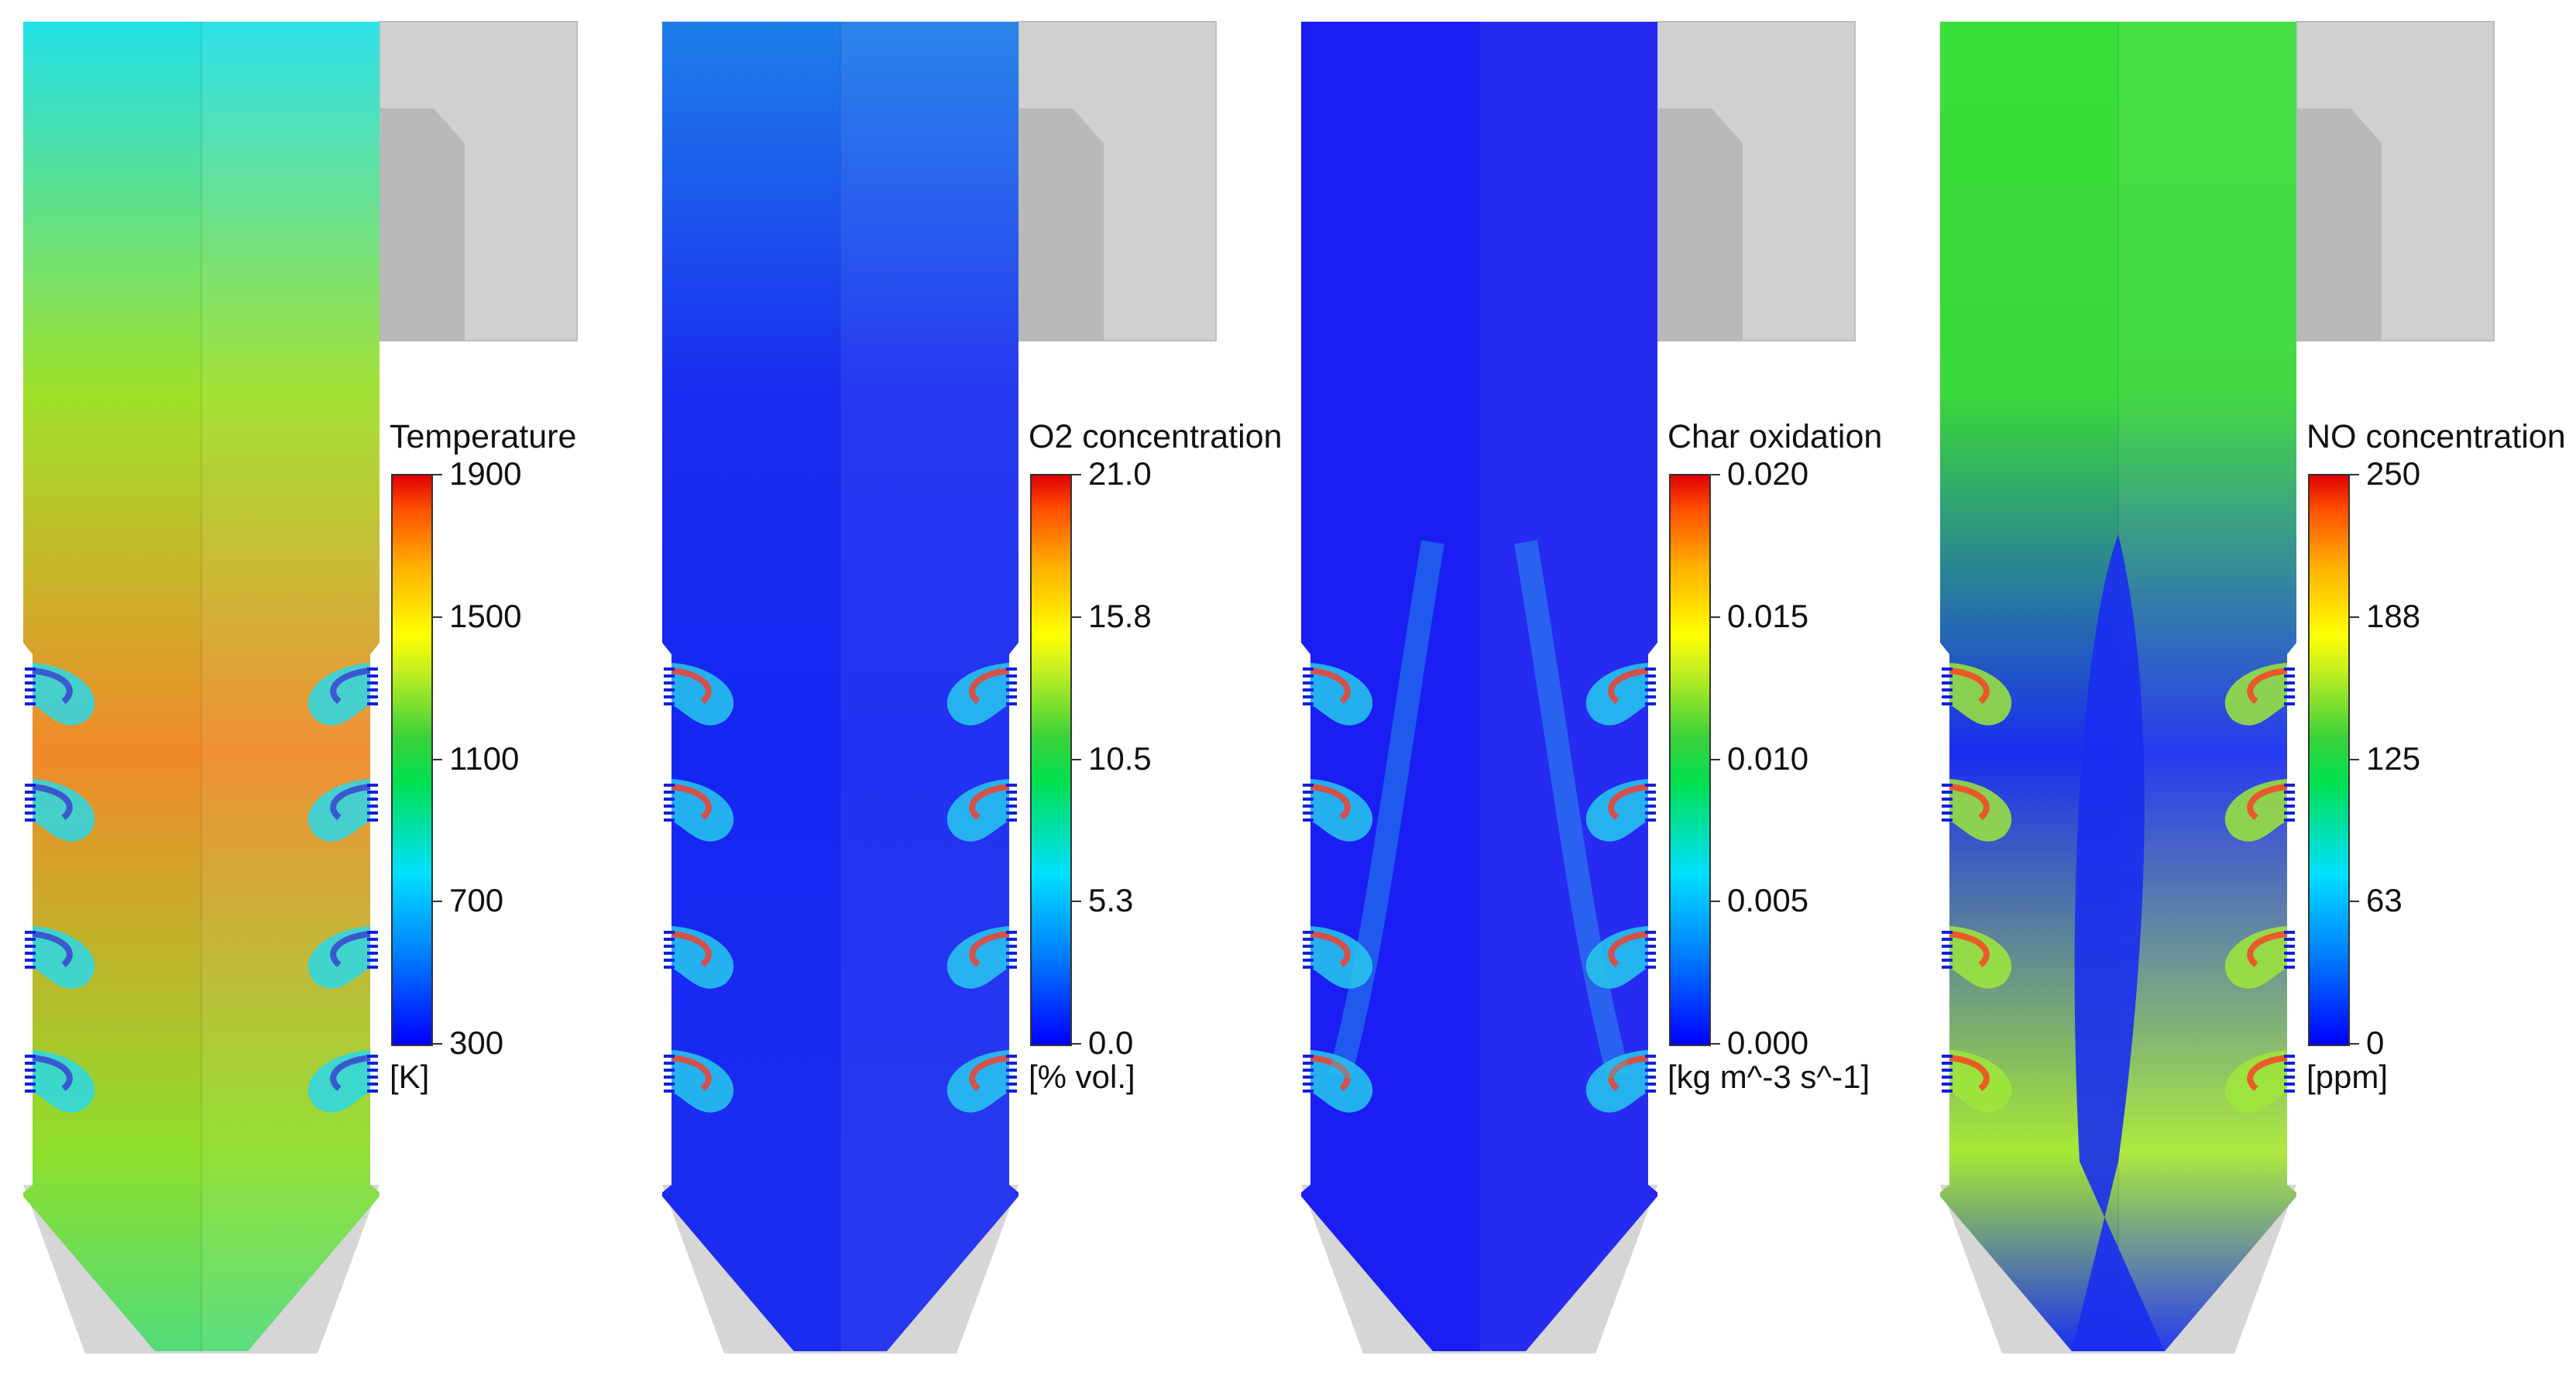  I want to click on colorbar-tick-label: 1900, so click(485, 473).